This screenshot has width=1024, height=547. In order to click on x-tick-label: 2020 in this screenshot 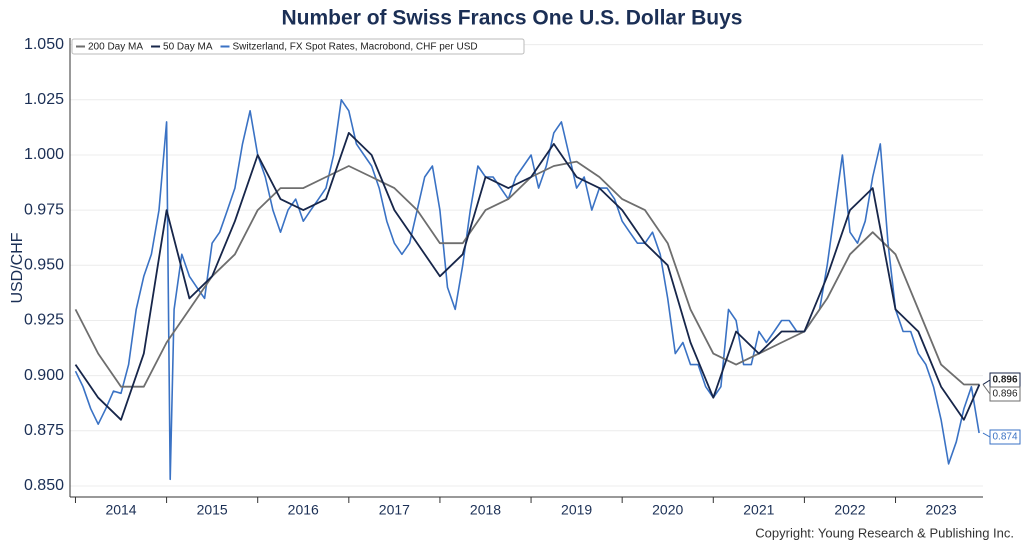, I will do `click(667, 510)`.